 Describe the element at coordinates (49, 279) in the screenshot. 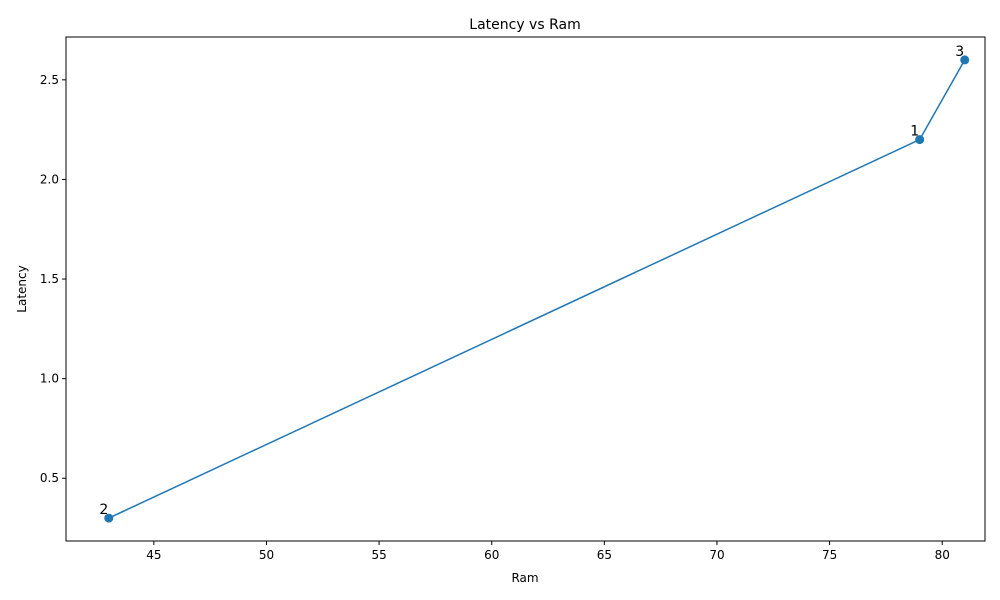

I see `y-tick-label: 1.5` at that location.